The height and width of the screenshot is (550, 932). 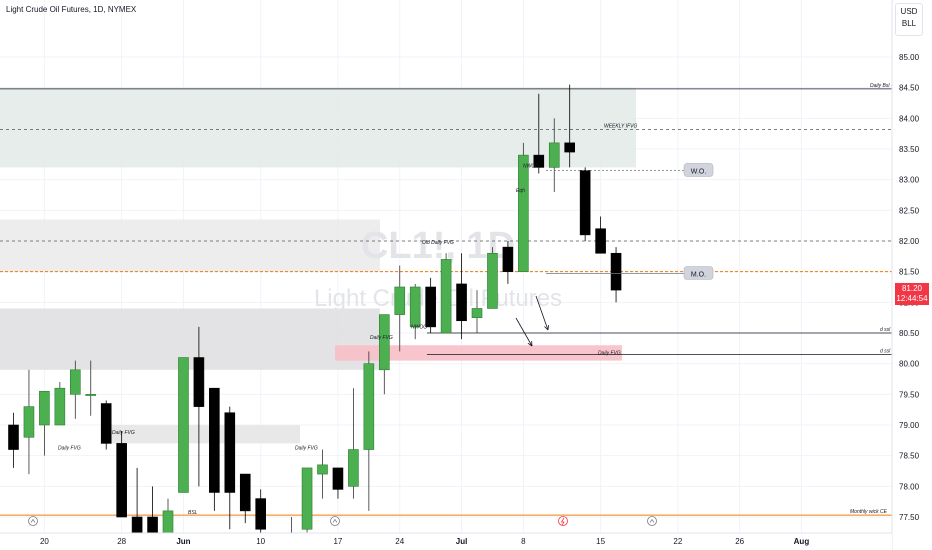 I want to click on x-tick-label: 10, so click(x=260, y=541).